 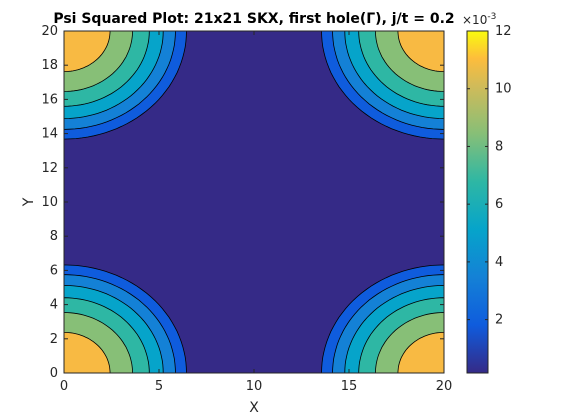 I want to click on y-tick-label: 20, so click(x=49, y=31).